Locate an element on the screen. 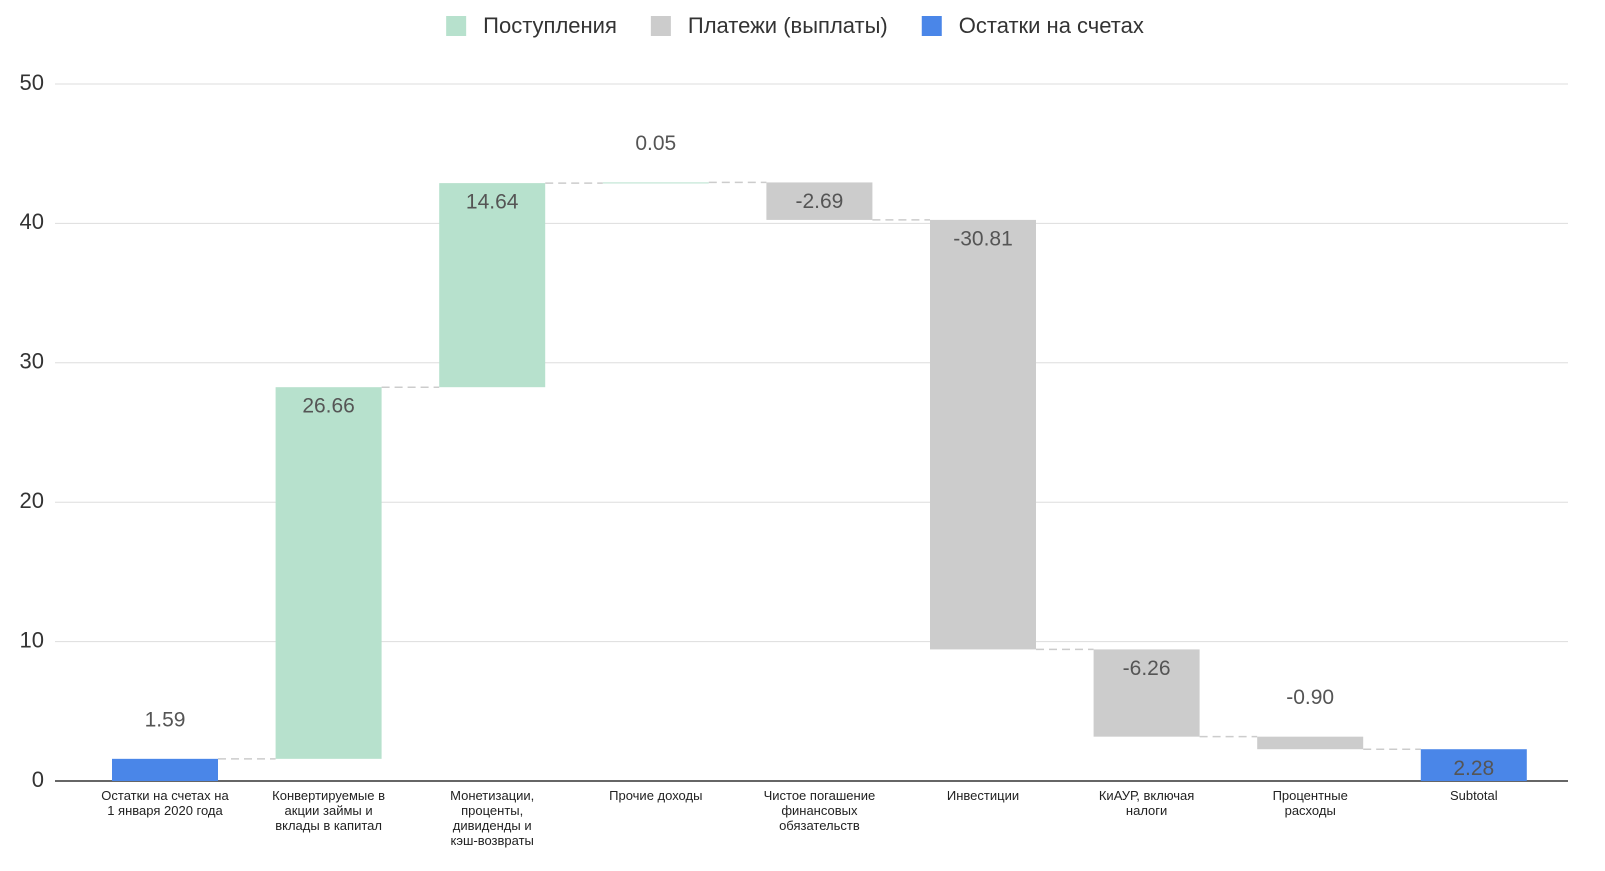 The width and height of the screenshot is (1605, 871). value-label: 26.66 is located at coordinates (328, 406).